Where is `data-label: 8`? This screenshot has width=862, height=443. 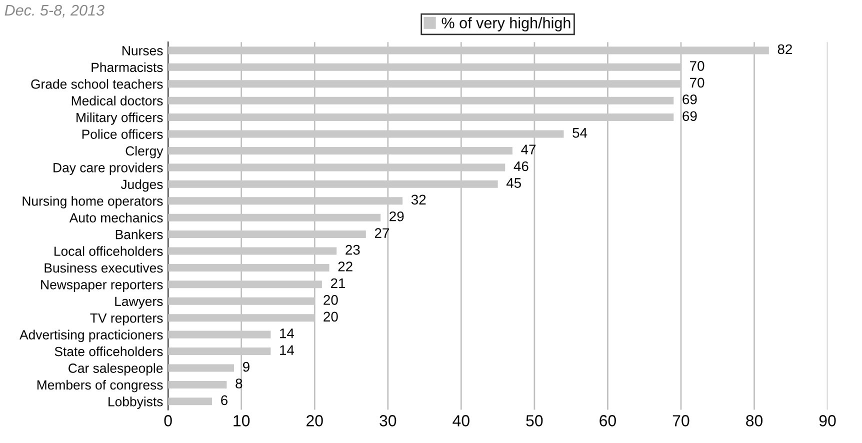
data-label: 8 is located at coordinates (239, 383).